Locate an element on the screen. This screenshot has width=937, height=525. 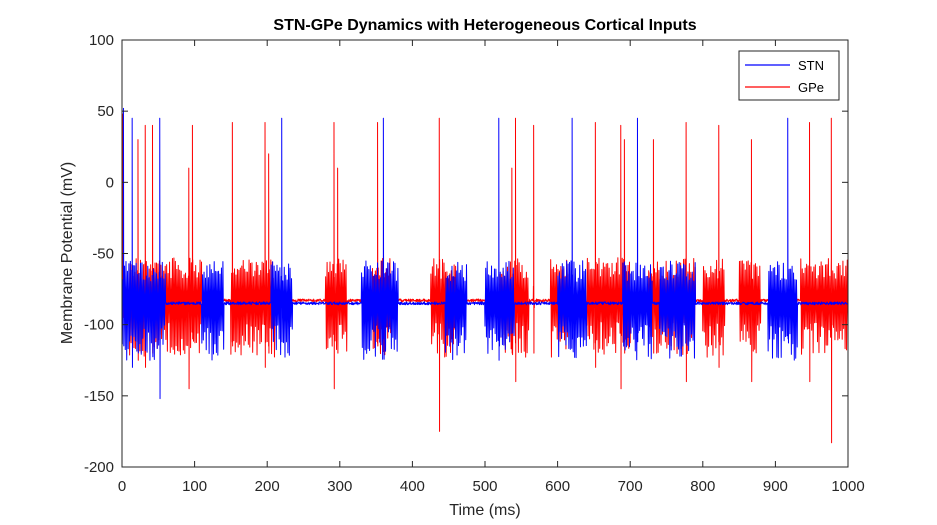
x-tick-label: 400 is located at coordinates (412, 486).